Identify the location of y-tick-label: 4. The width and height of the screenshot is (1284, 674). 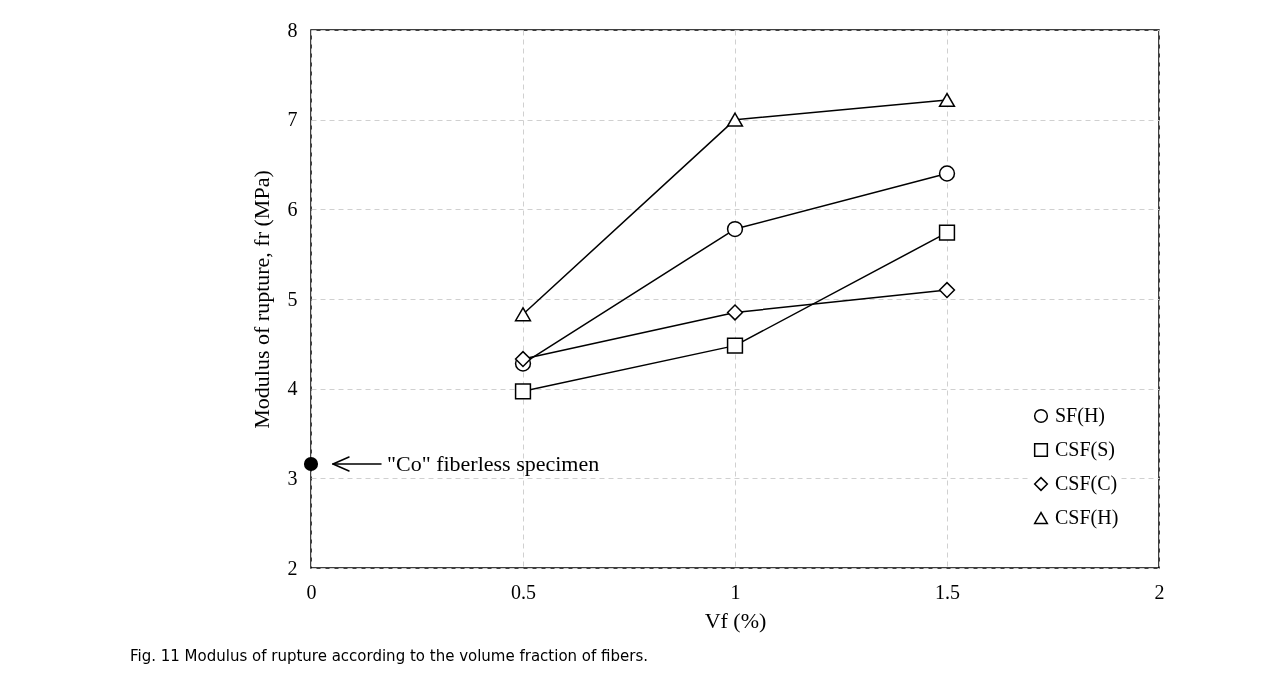
(292, 388).